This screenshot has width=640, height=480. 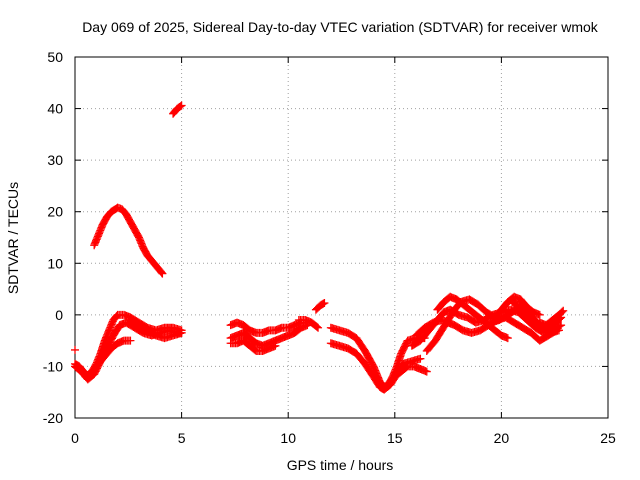 I want to click on series-low-d, so click(x=156, y=329).